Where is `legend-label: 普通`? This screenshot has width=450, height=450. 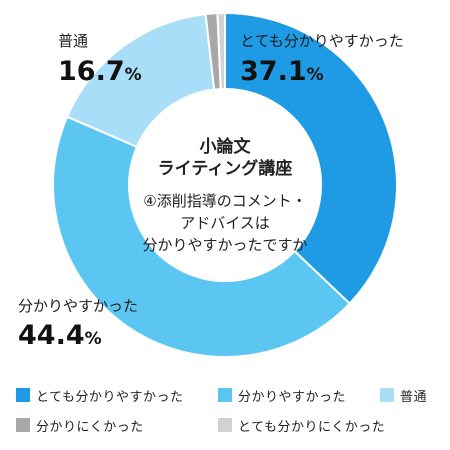
legend-label: 普通 is located at coordinates (414, 397).